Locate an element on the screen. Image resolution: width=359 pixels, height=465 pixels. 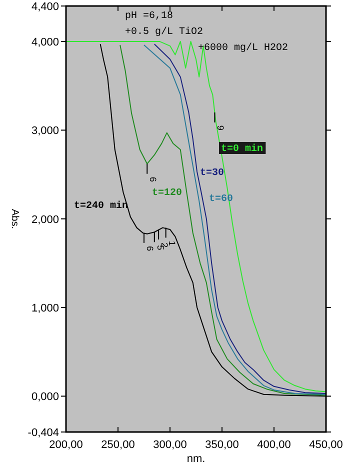
y-tick-label: 4,400 is located at coordinates (45, 7).